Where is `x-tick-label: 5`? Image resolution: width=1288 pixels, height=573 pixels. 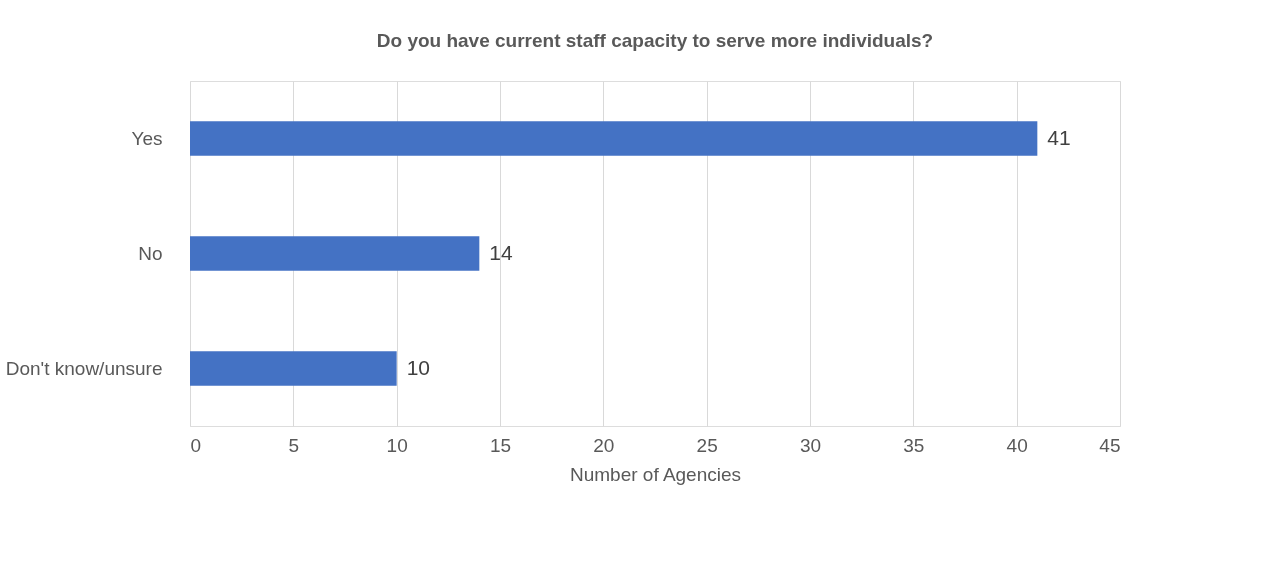 x-tick-label: 5 is located at coordinates (294, 445).